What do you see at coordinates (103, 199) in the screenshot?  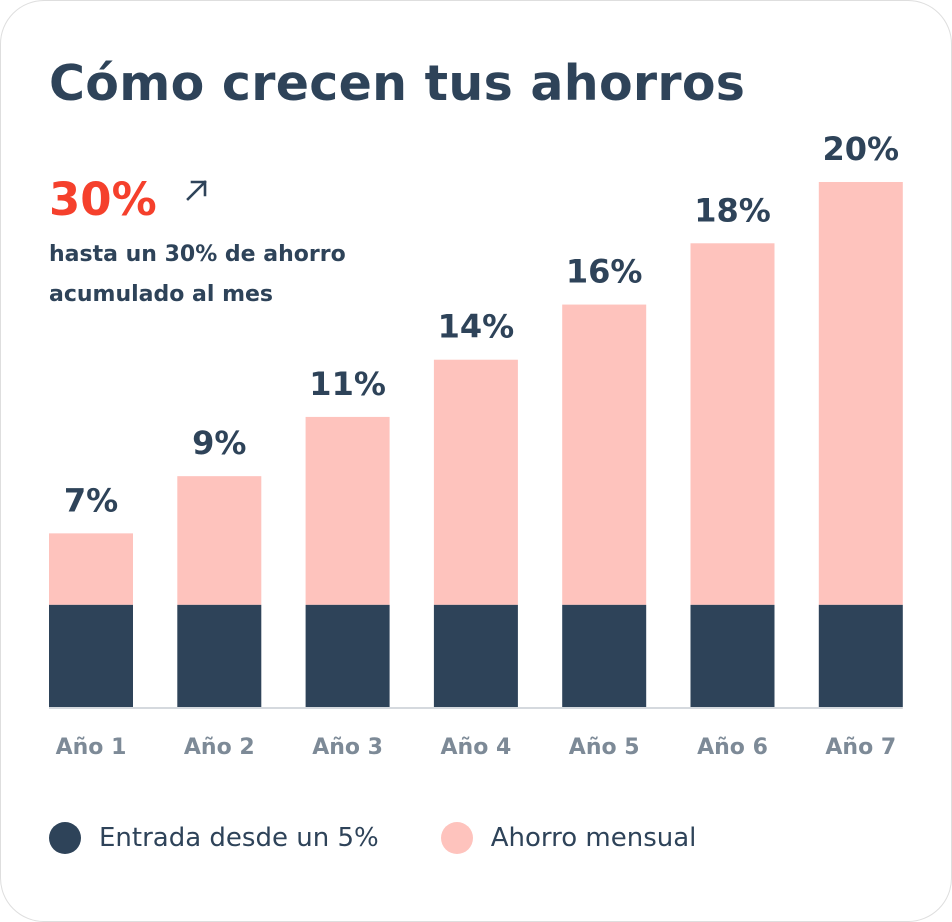 I see `highlight-value: 30%` at bounding box center [103, 199].